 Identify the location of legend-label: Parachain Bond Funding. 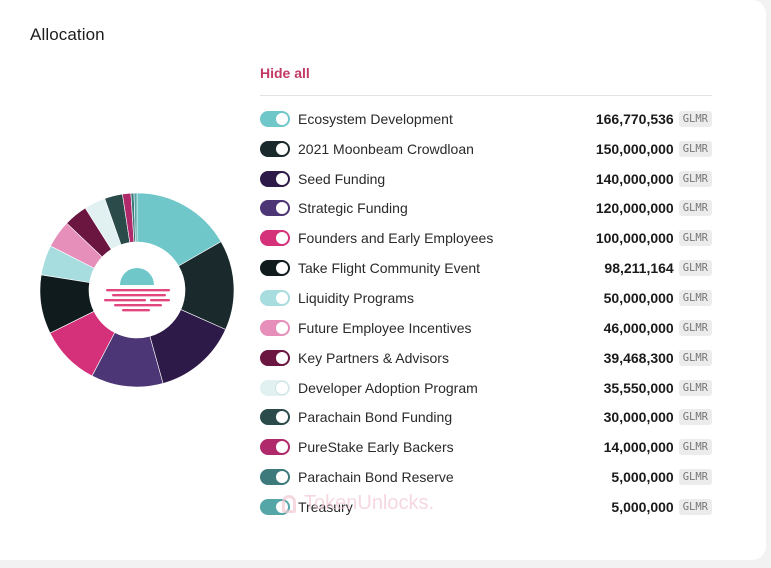
(375, 417).